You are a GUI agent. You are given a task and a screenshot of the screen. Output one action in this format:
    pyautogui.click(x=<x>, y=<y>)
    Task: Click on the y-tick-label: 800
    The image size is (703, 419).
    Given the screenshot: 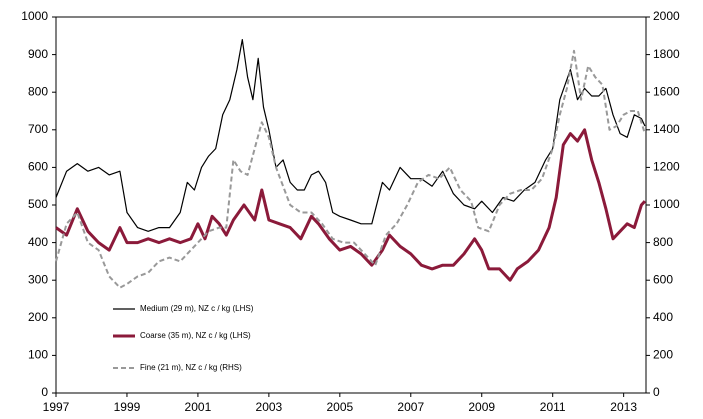 What is the action you would take?
    pyautogui.click(x=38, y=91)
    